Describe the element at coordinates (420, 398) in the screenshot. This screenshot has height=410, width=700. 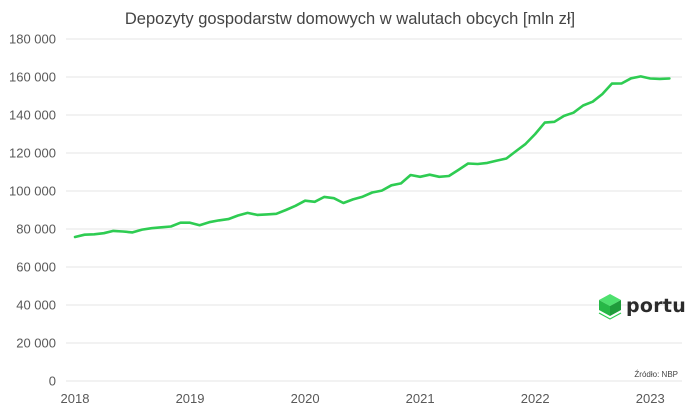
I see `x-tick-label: 2021` at that location.